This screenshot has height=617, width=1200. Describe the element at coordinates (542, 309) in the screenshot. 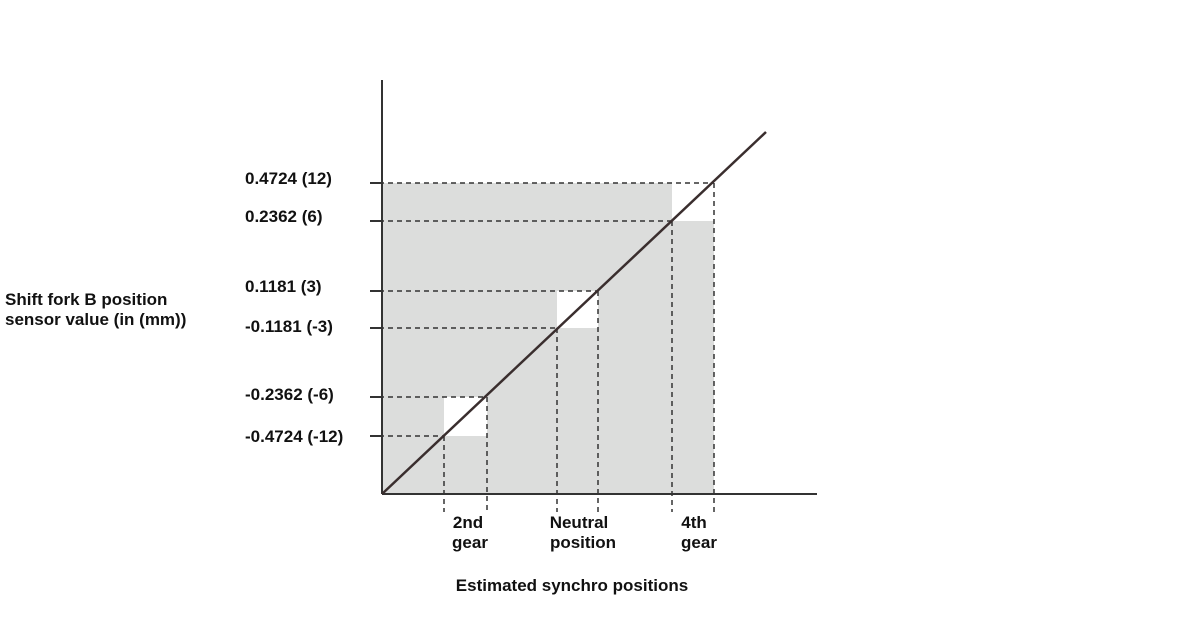

I see `h-guides` at that location.